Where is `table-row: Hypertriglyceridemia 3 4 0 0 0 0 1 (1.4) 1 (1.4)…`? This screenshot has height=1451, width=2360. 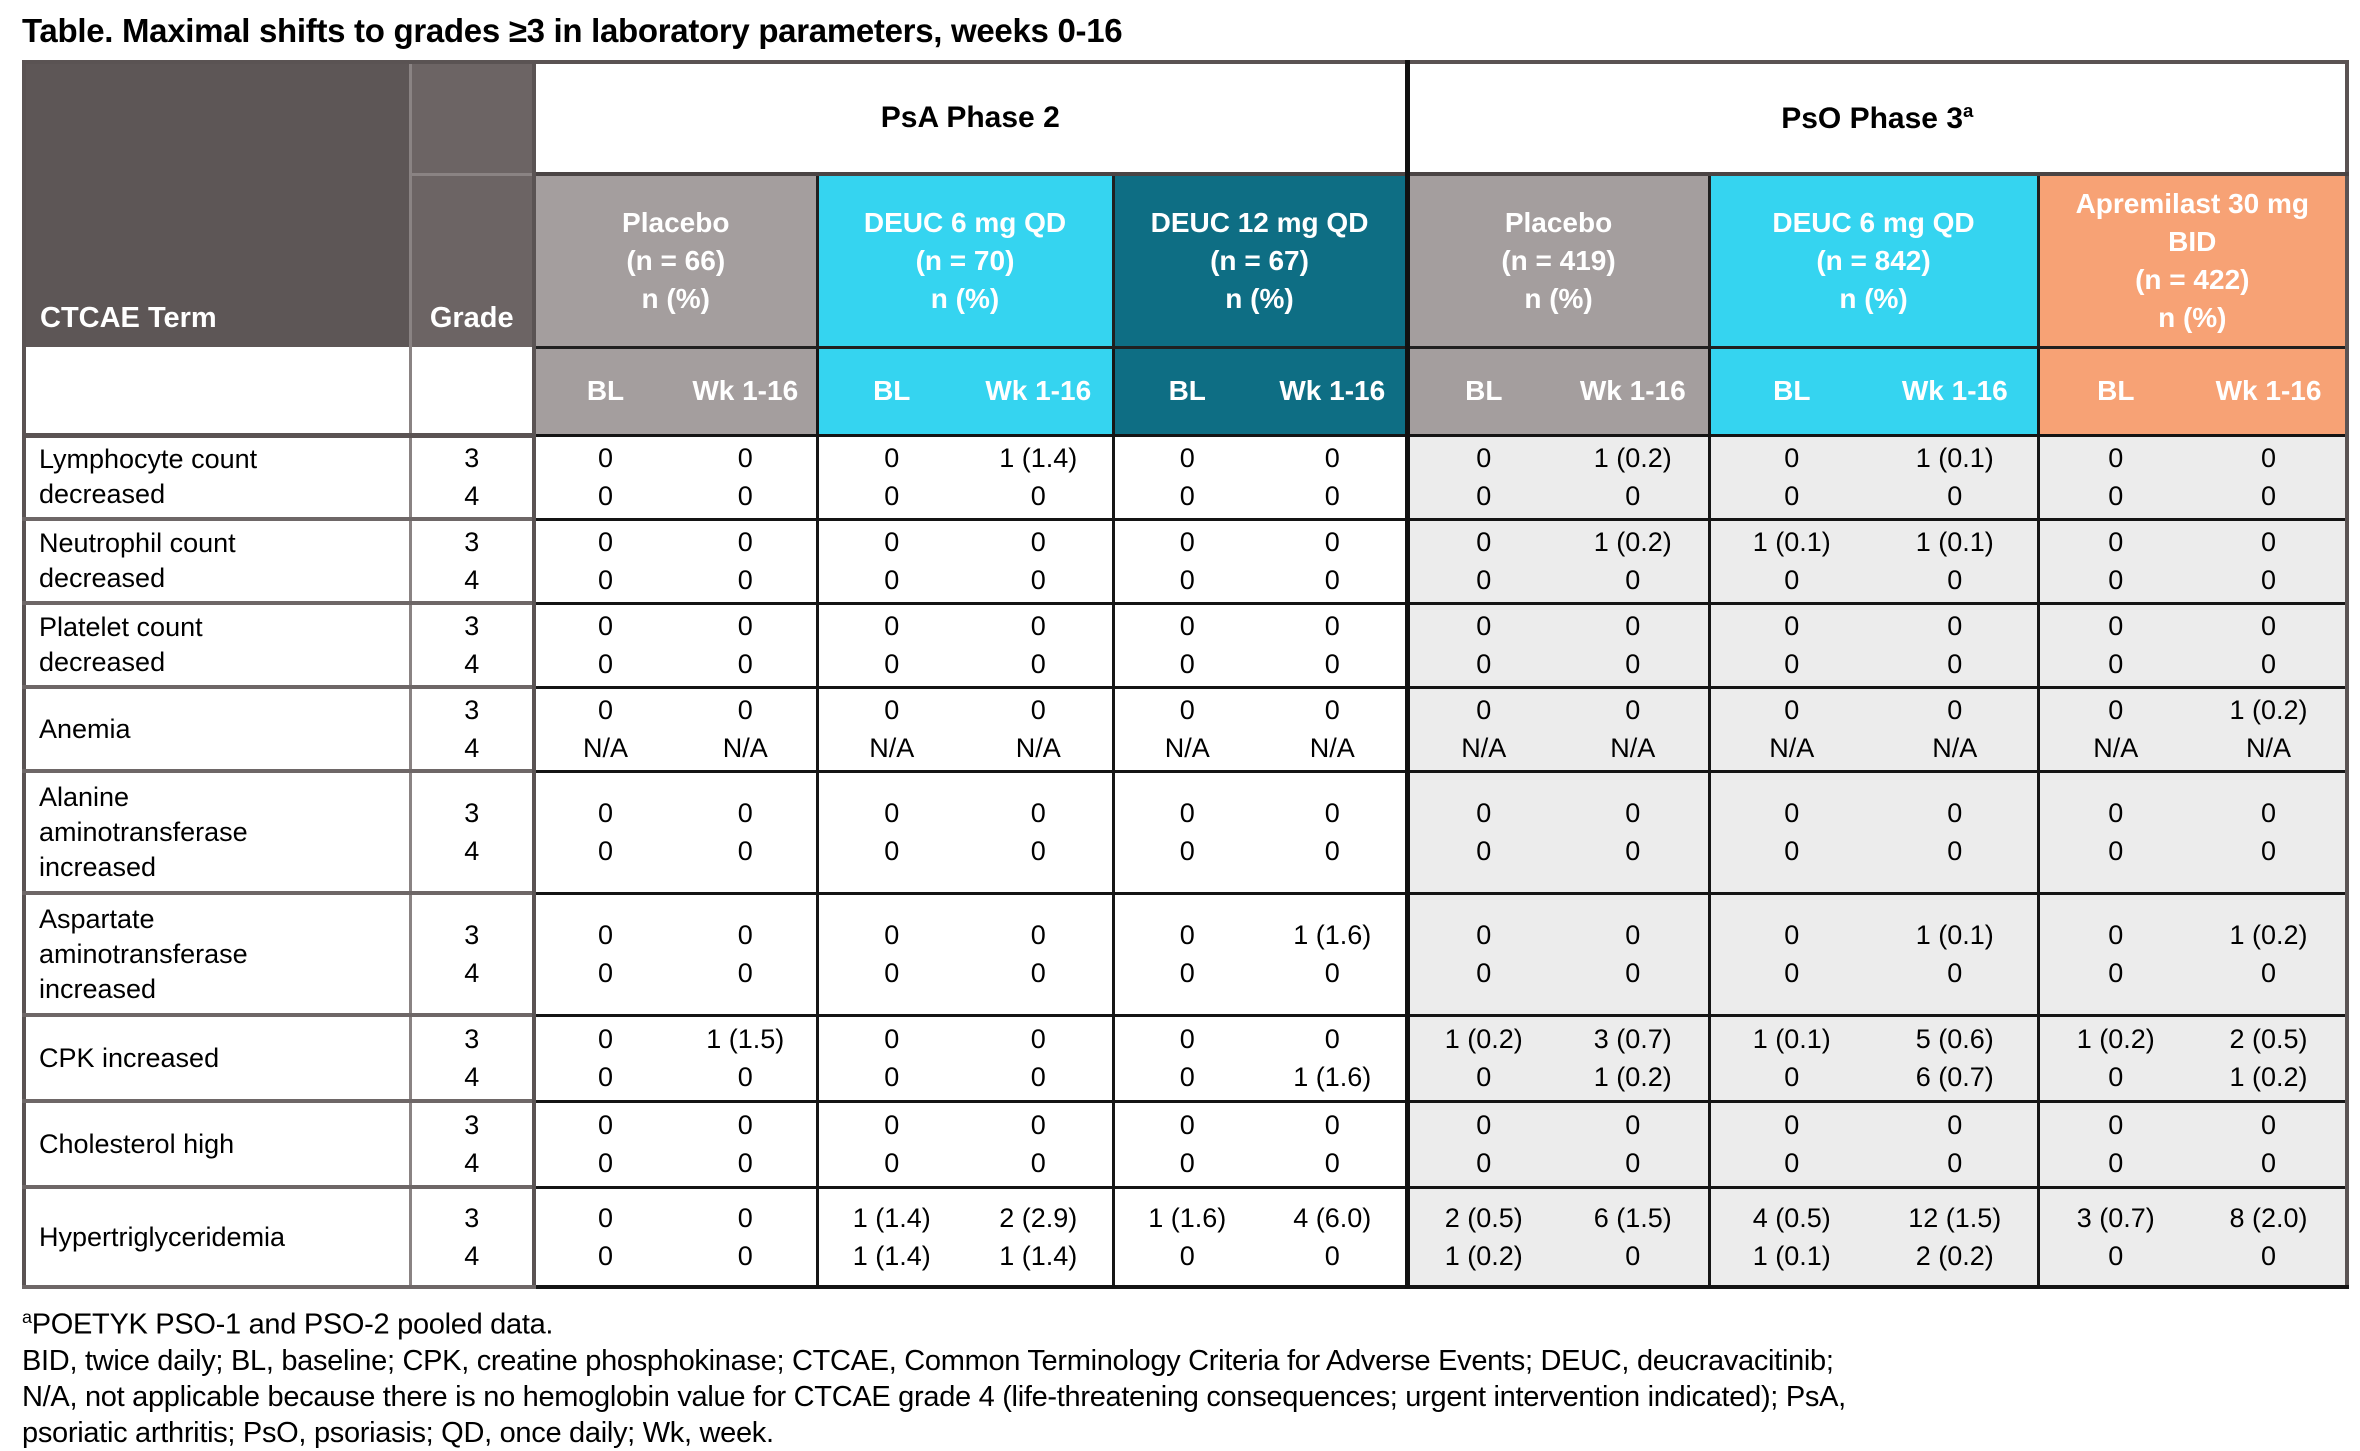 table-row: Hypertriglyceridemia 3 4 0 0 0 0 1 (1.4) 1 (1.4)… is located at coordinates (1186, 1237).